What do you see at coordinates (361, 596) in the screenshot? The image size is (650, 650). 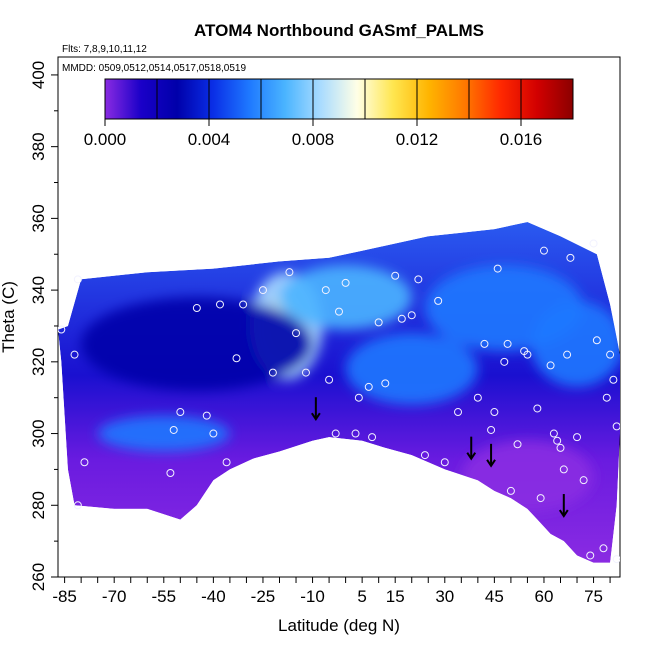 I see `x-tick-label: 5` at bounding box center [361, 596].